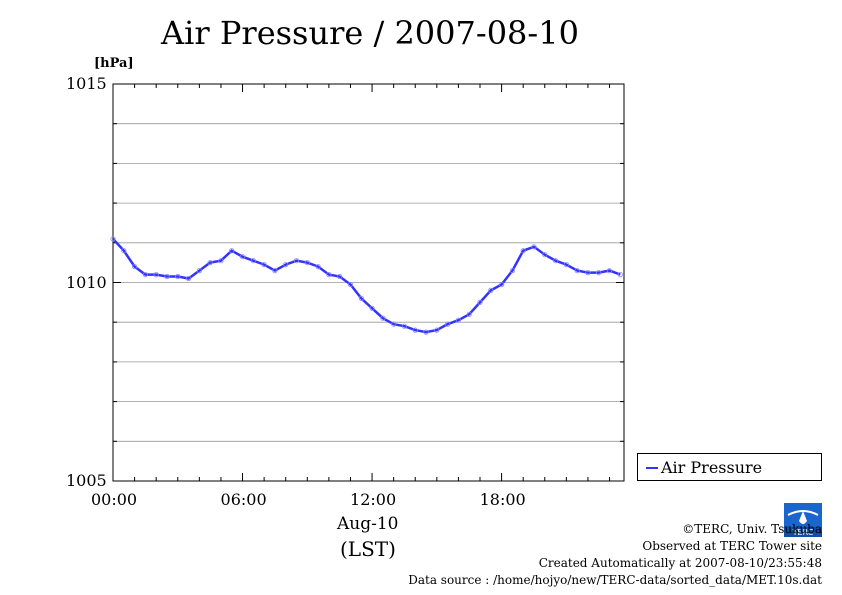  I want to click on terc-logo-icon: TERC, so click(803, 520).